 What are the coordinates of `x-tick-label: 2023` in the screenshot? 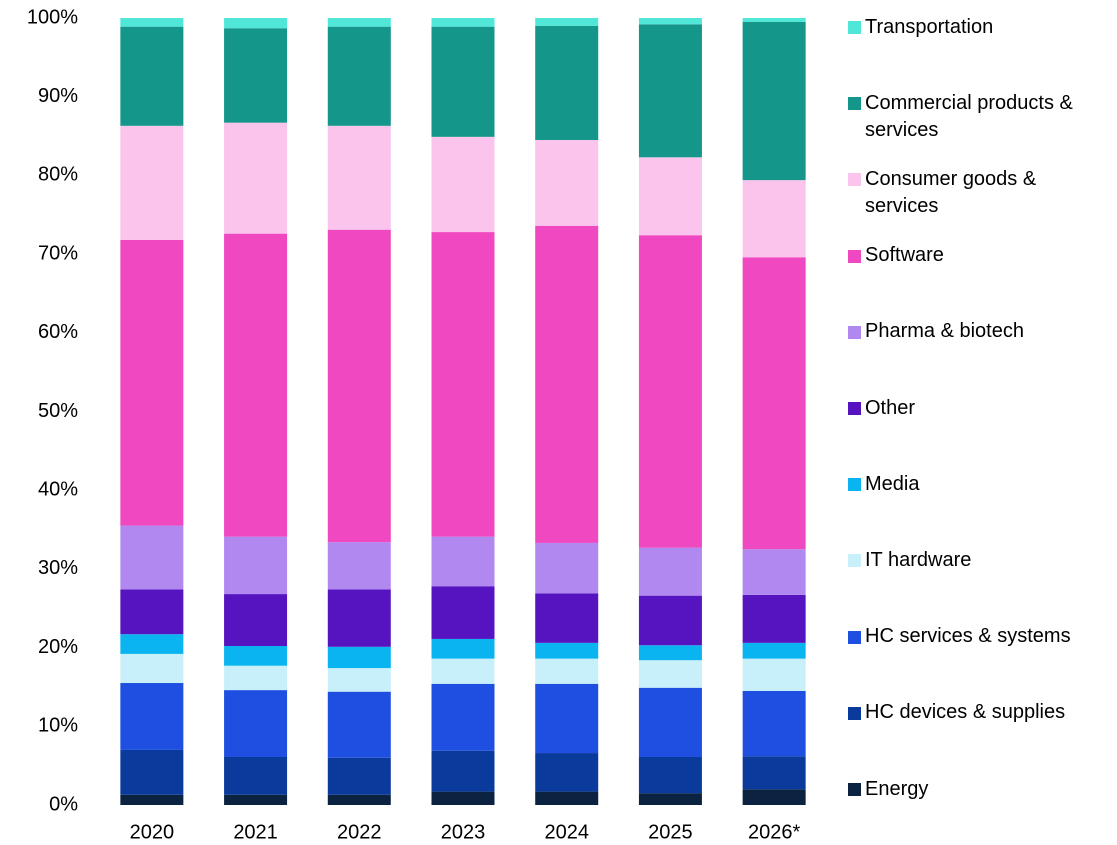 It's located at (463, 832).